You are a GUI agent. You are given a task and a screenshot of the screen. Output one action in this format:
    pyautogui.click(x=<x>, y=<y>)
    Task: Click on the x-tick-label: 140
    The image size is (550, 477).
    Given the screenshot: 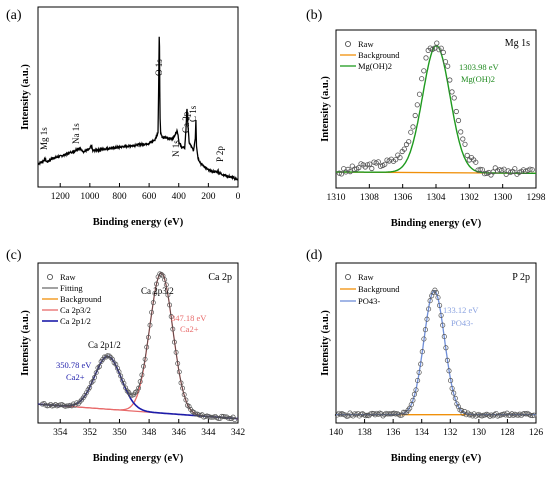 What is the action you would take?
    pyautogui.click(x=336, y=433)
    